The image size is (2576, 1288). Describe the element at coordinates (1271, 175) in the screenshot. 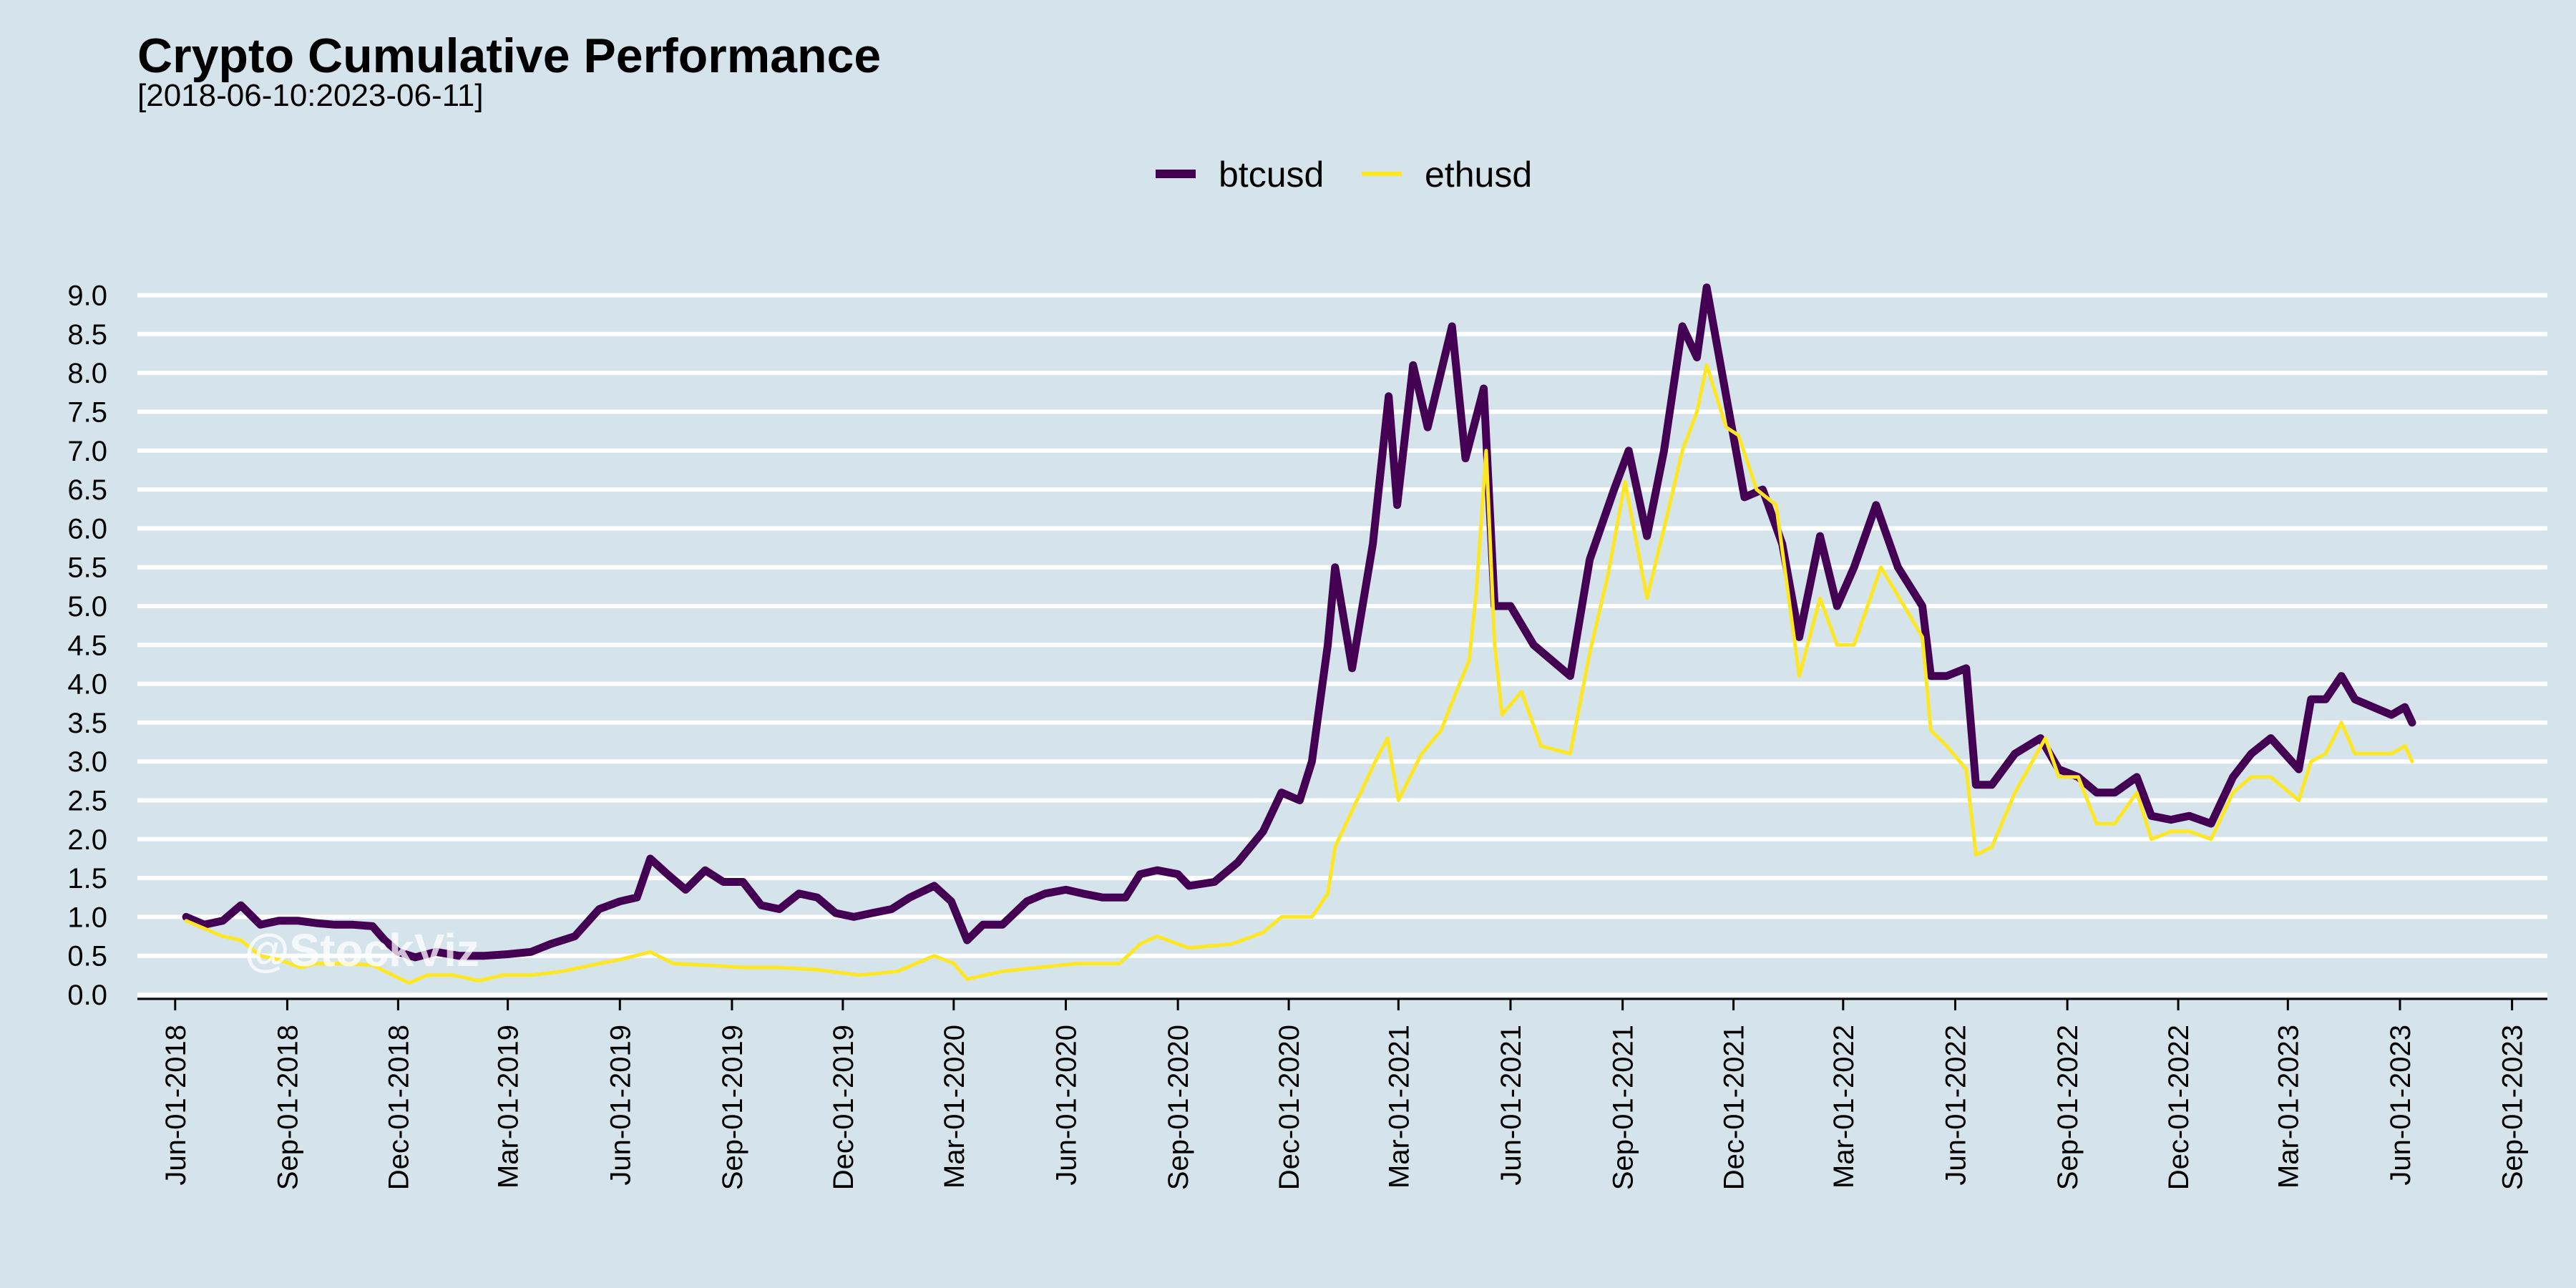

I see `legend-label-btcusd: btcusd` at that location.